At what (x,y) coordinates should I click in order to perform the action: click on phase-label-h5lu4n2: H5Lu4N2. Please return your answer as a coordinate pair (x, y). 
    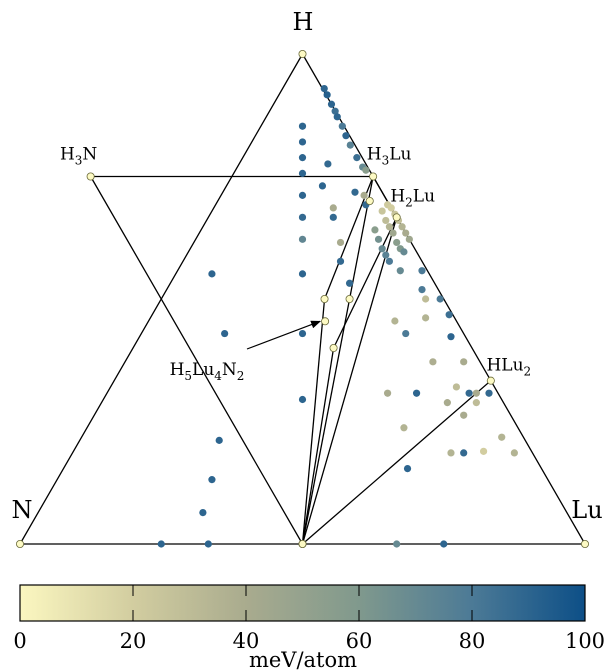
    Looking at the image, I should click on (207, 371).